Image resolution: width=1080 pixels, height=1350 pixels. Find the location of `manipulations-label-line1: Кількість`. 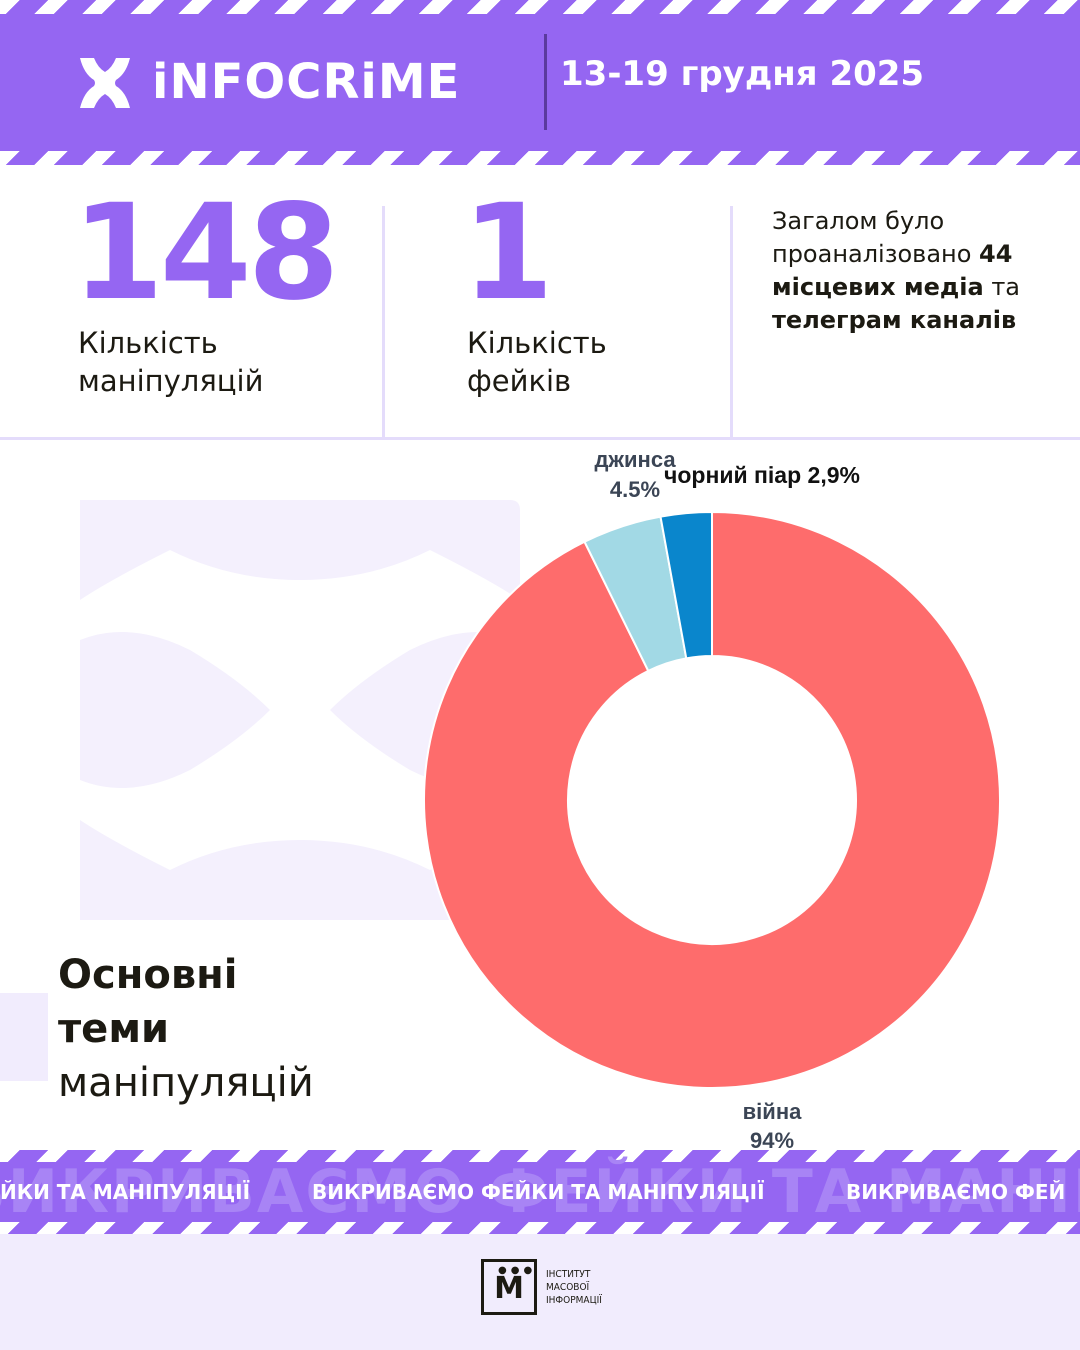

manipulations-label-line1: Кількість is located at coordinates (148, 343).